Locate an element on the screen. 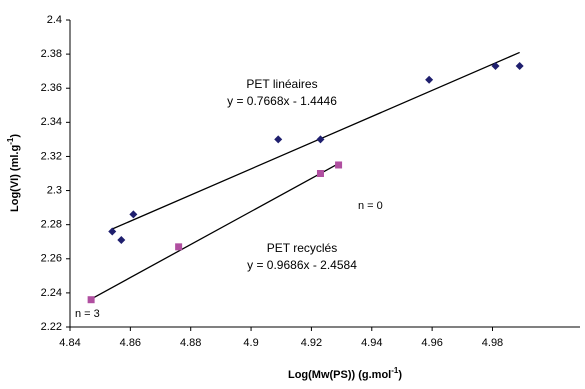  x-tick-label: 4.92 is located at coordinates (311, 343).